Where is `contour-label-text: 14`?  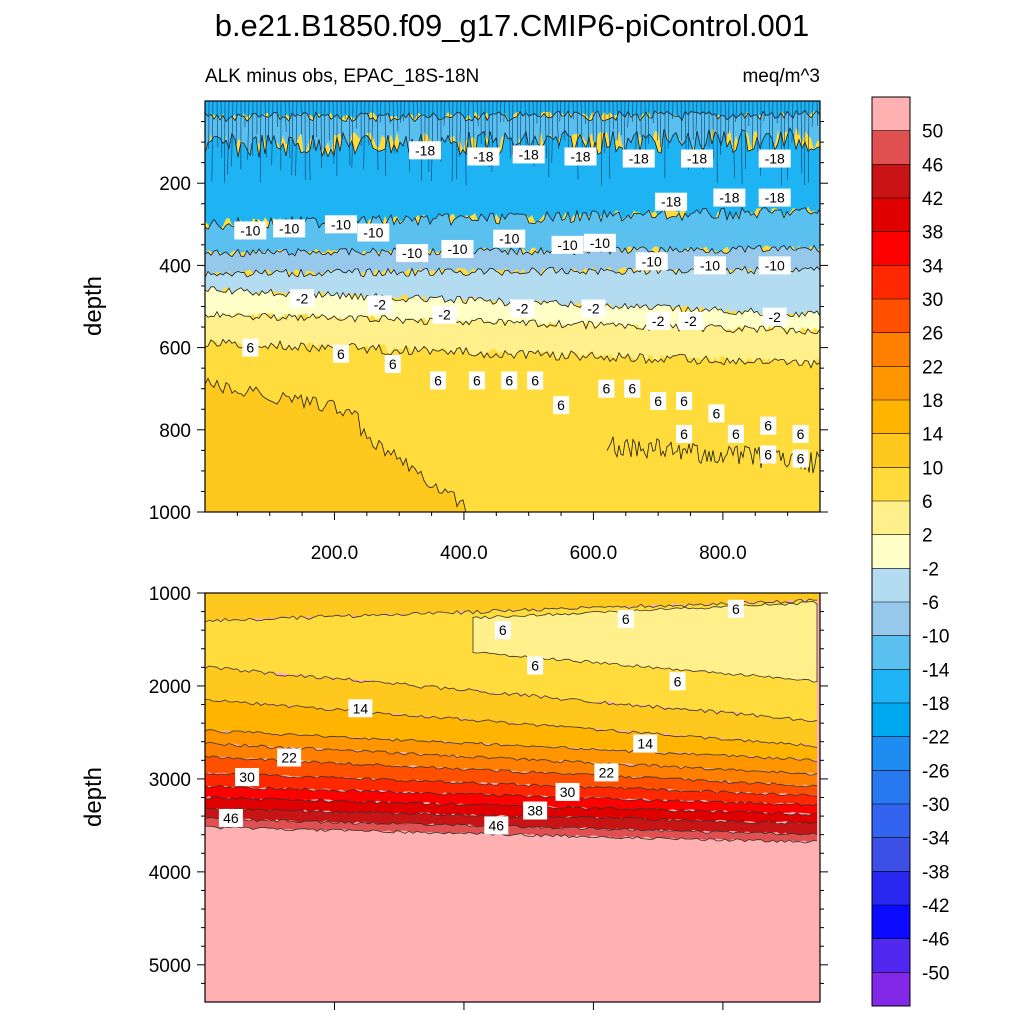
contour-label-text: 14 is located at coordinates (361, 708).